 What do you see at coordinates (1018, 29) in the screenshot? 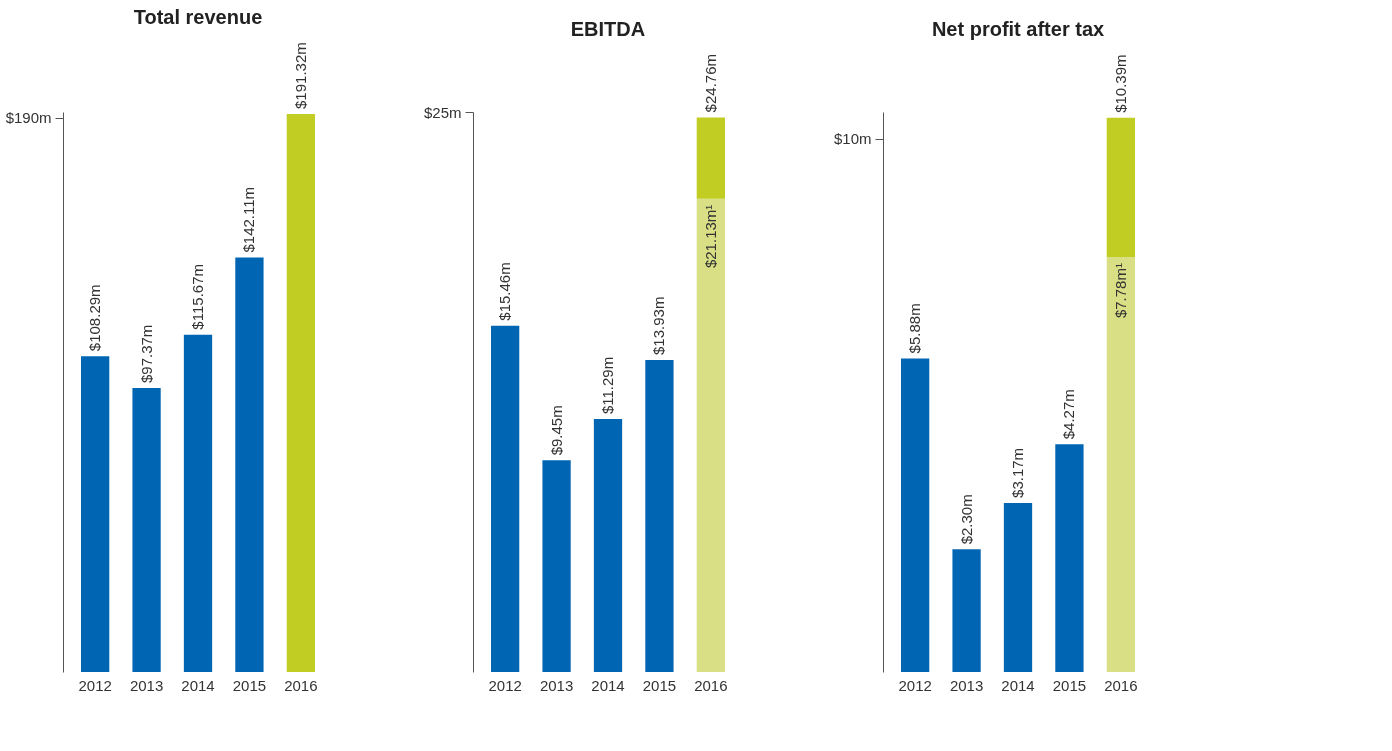
I see `chart-title: Net profit after tax` at bounding box center [1018, 29].